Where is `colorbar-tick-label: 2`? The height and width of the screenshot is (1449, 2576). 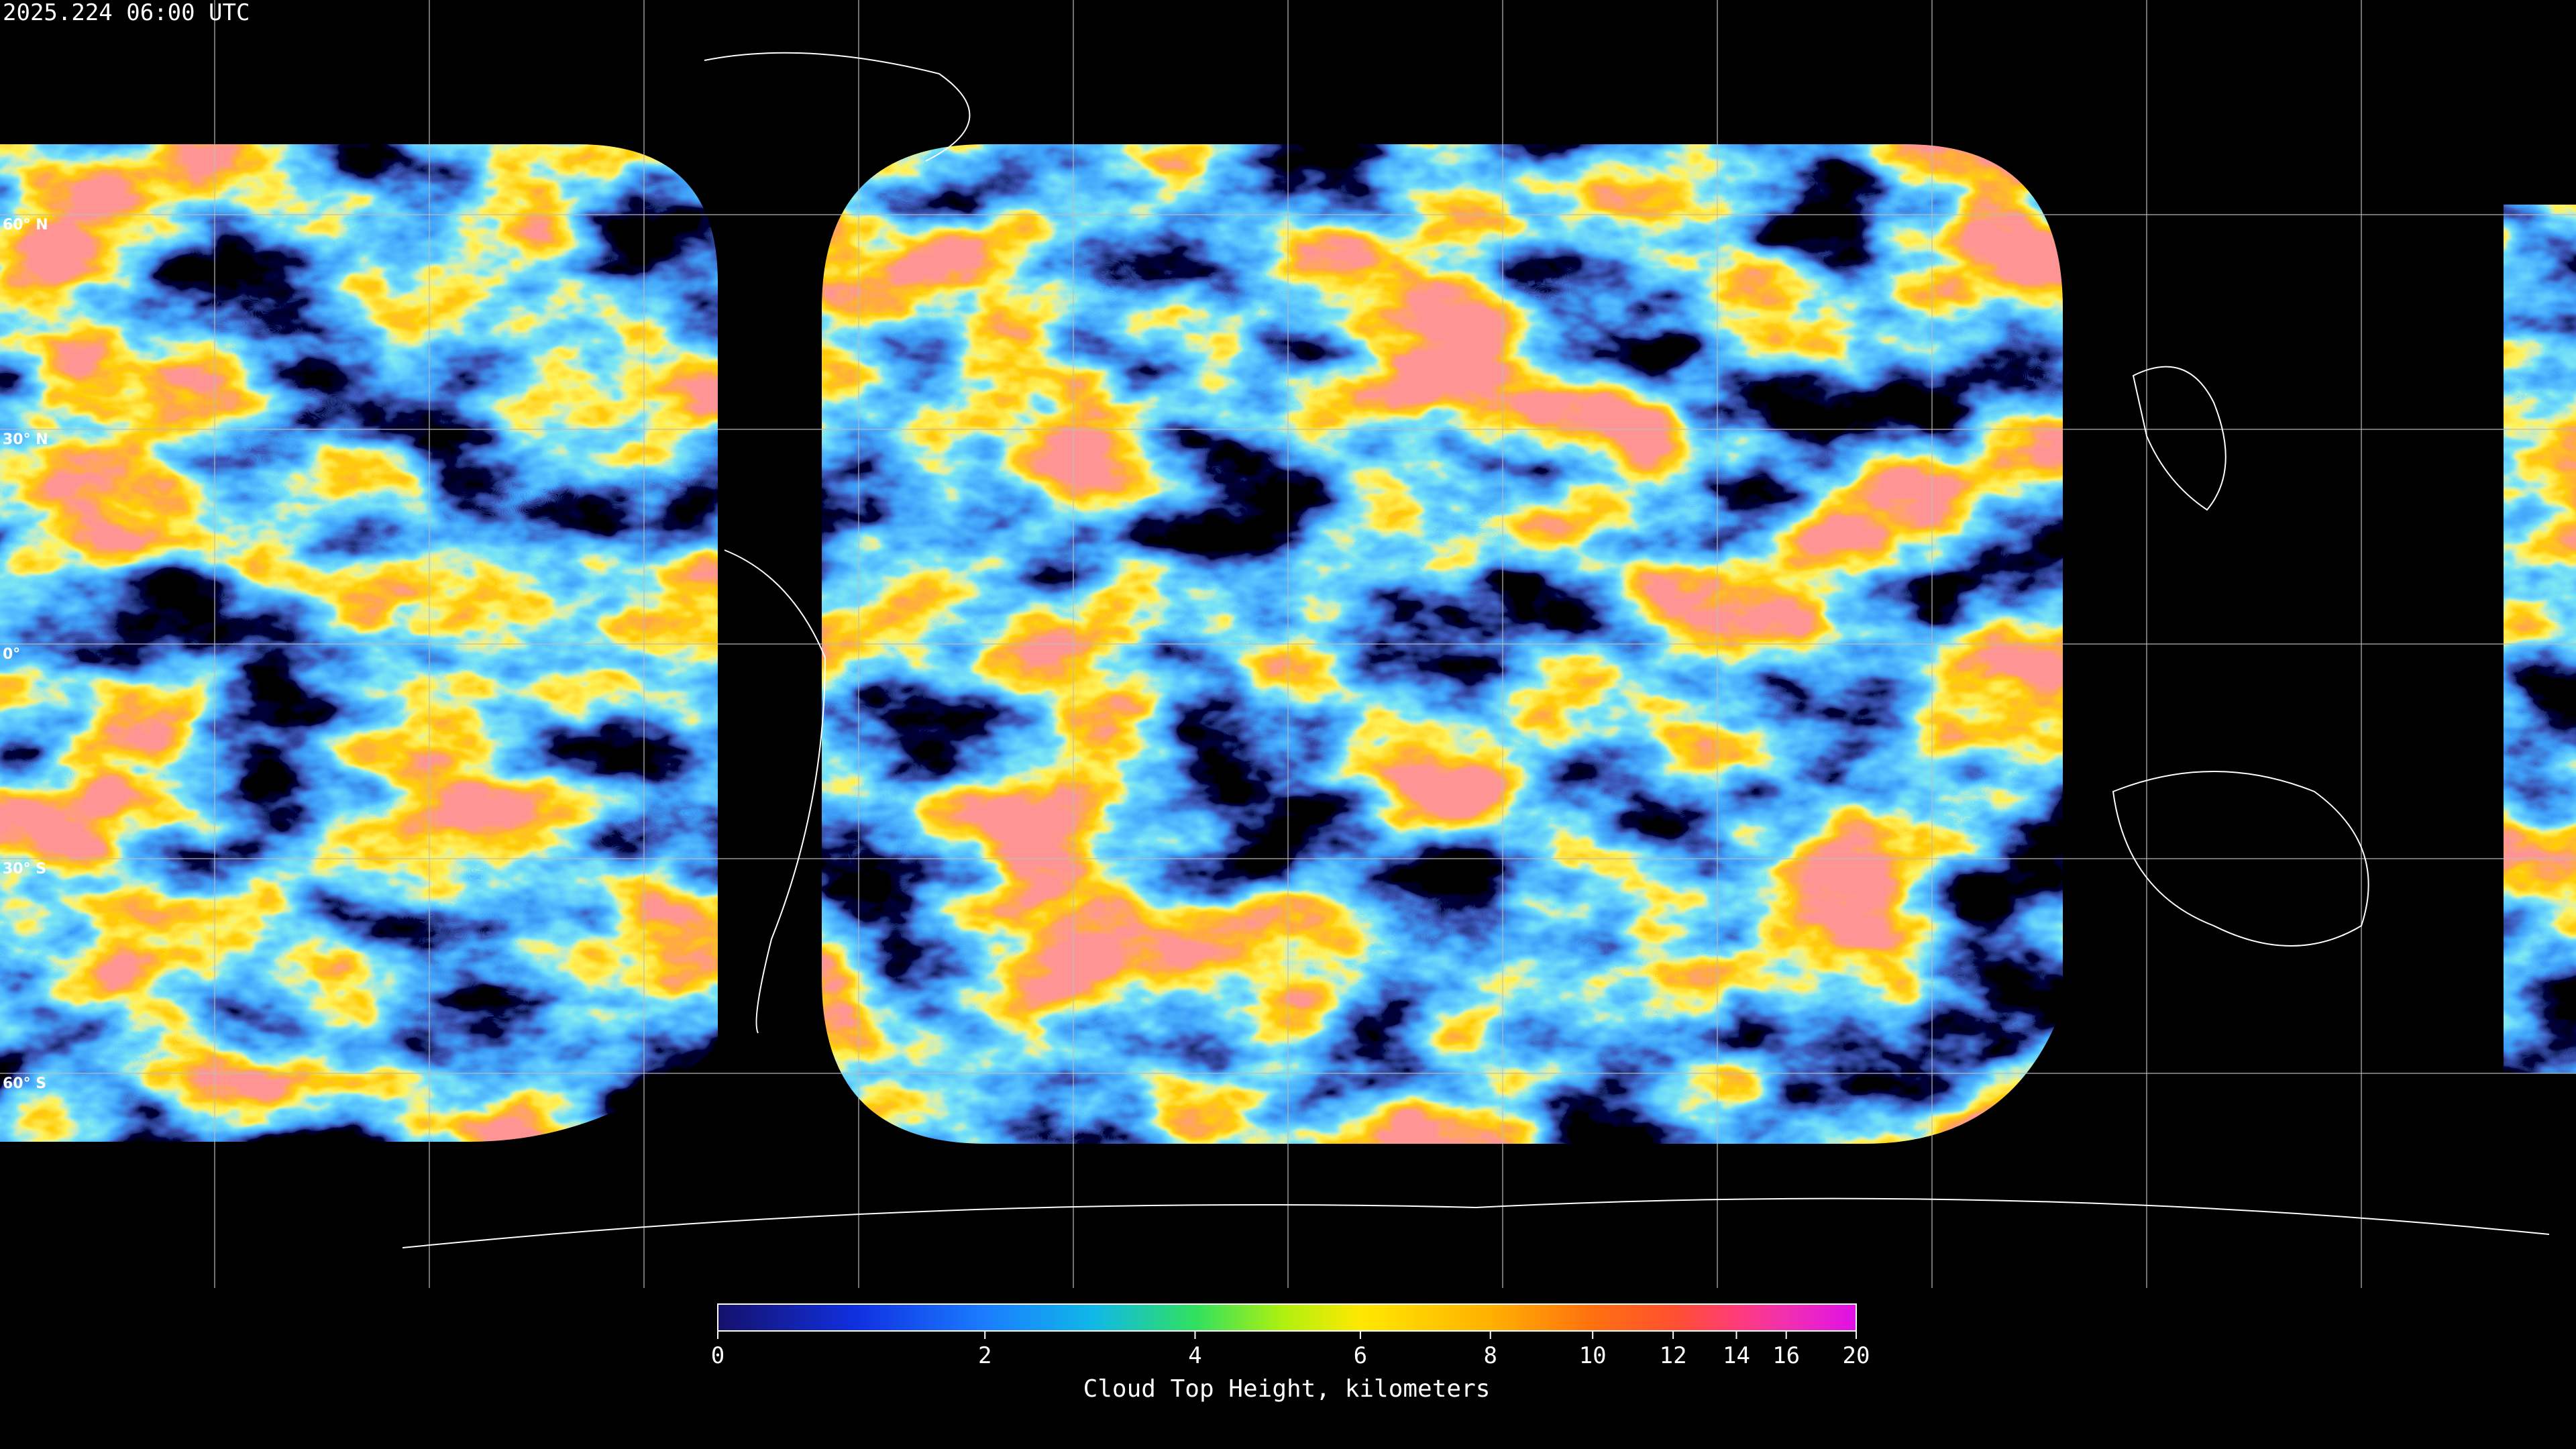 colorbar-tick-label: 2 is located at coordinates (984, 1355).